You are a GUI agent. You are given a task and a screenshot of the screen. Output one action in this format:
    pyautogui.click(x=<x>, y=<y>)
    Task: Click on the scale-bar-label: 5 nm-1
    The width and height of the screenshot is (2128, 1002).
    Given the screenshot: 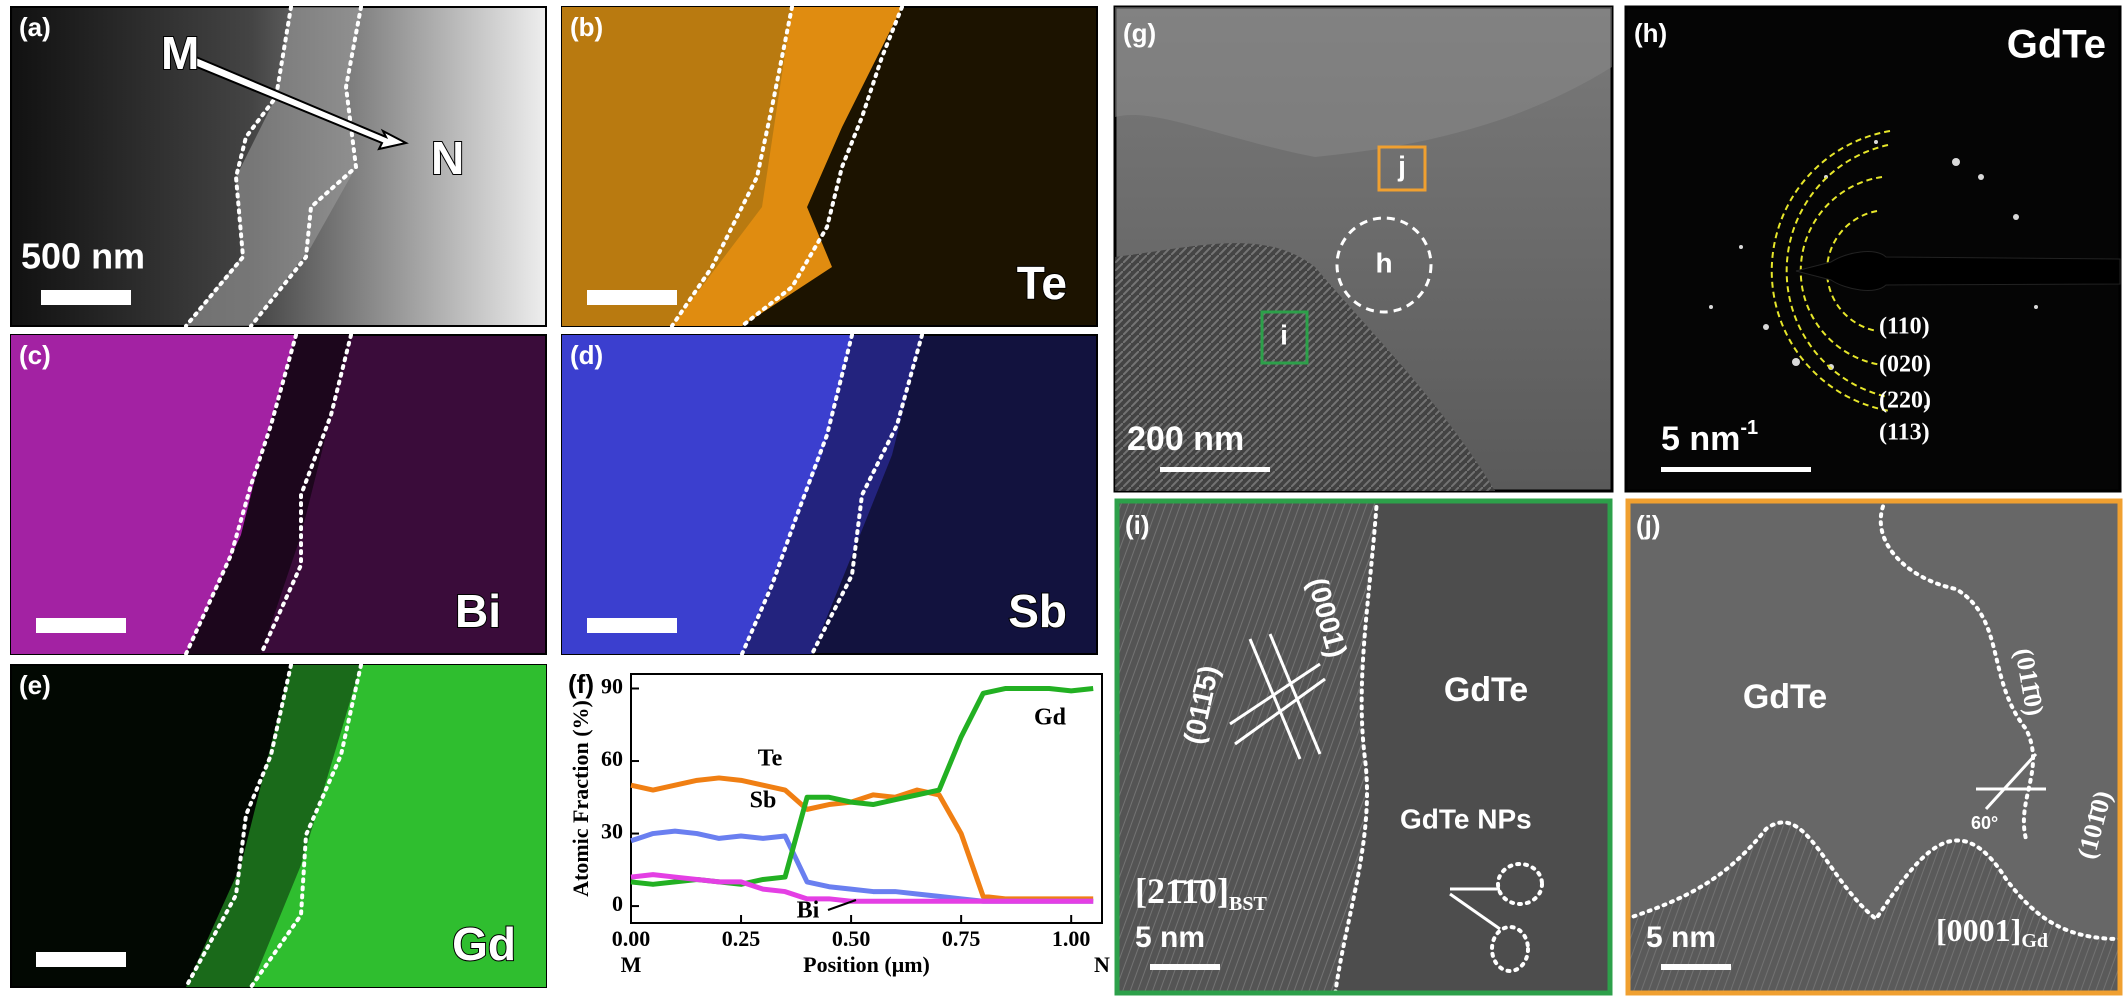 What is the action you would take?
    pyautogui.click(x=1709, y=437)
    